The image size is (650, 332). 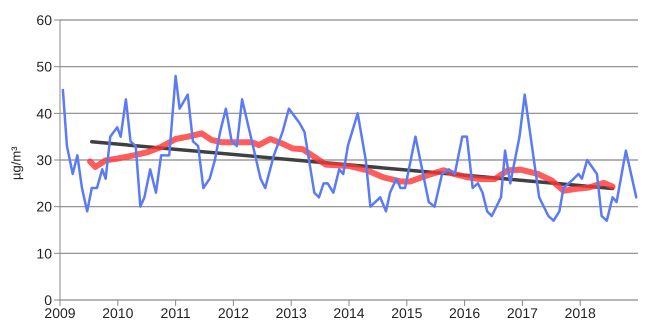 What do you see at coordinates (44, 206) in the screenshot?
I see `y-tick-label: 20` at bounding box center [44, 206].